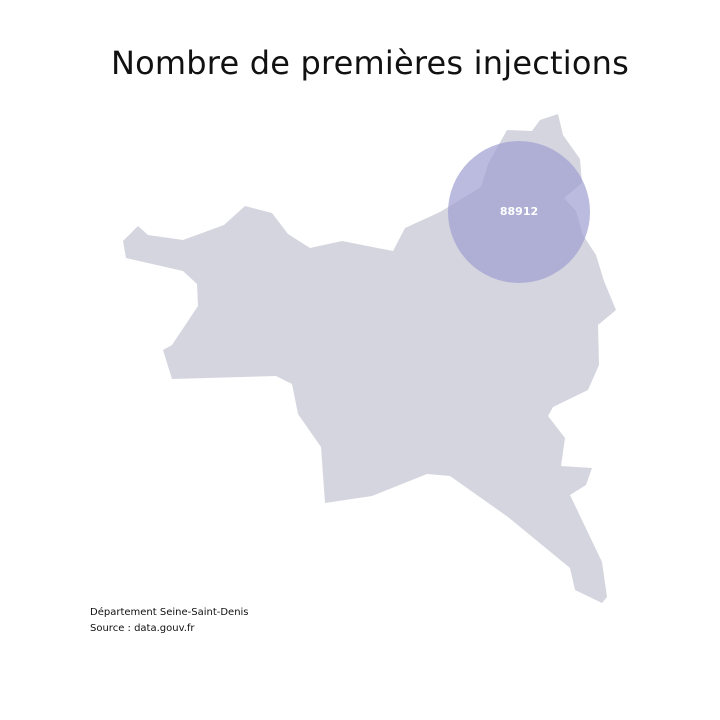  Describe the element at coordinates (142, 628) in the screenshot. I see `source-note: Source : data.gouv.fr` at that location.